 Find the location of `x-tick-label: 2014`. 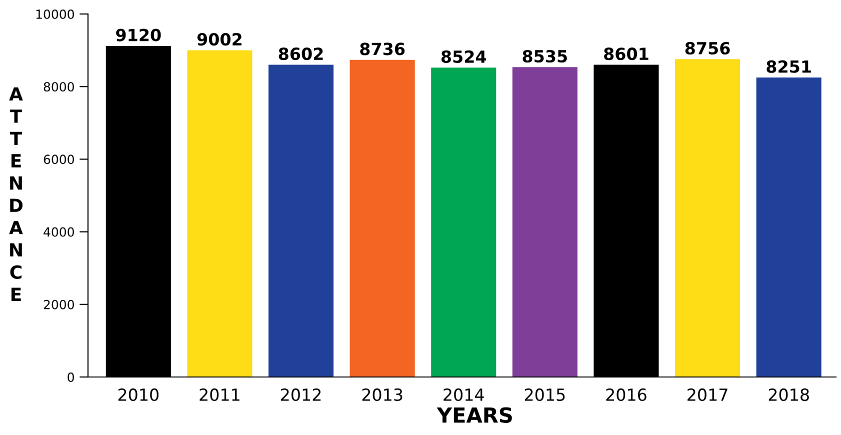

x-tick-label: 2014 is located at coordinates (464, 395).